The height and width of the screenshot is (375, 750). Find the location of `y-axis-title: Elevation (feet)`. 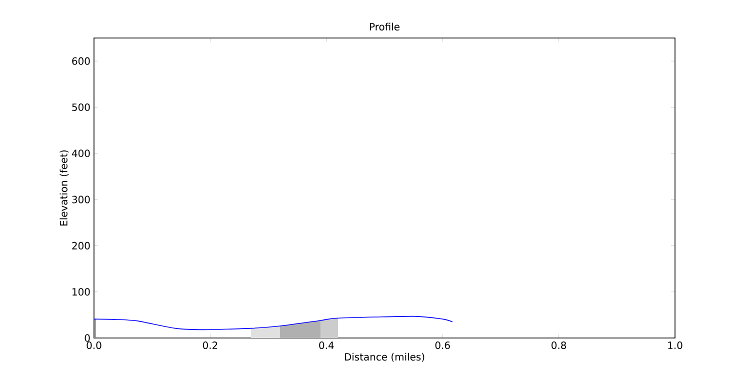

y-axis-title: Elevation (feet) is located at coordinates (64, 188).